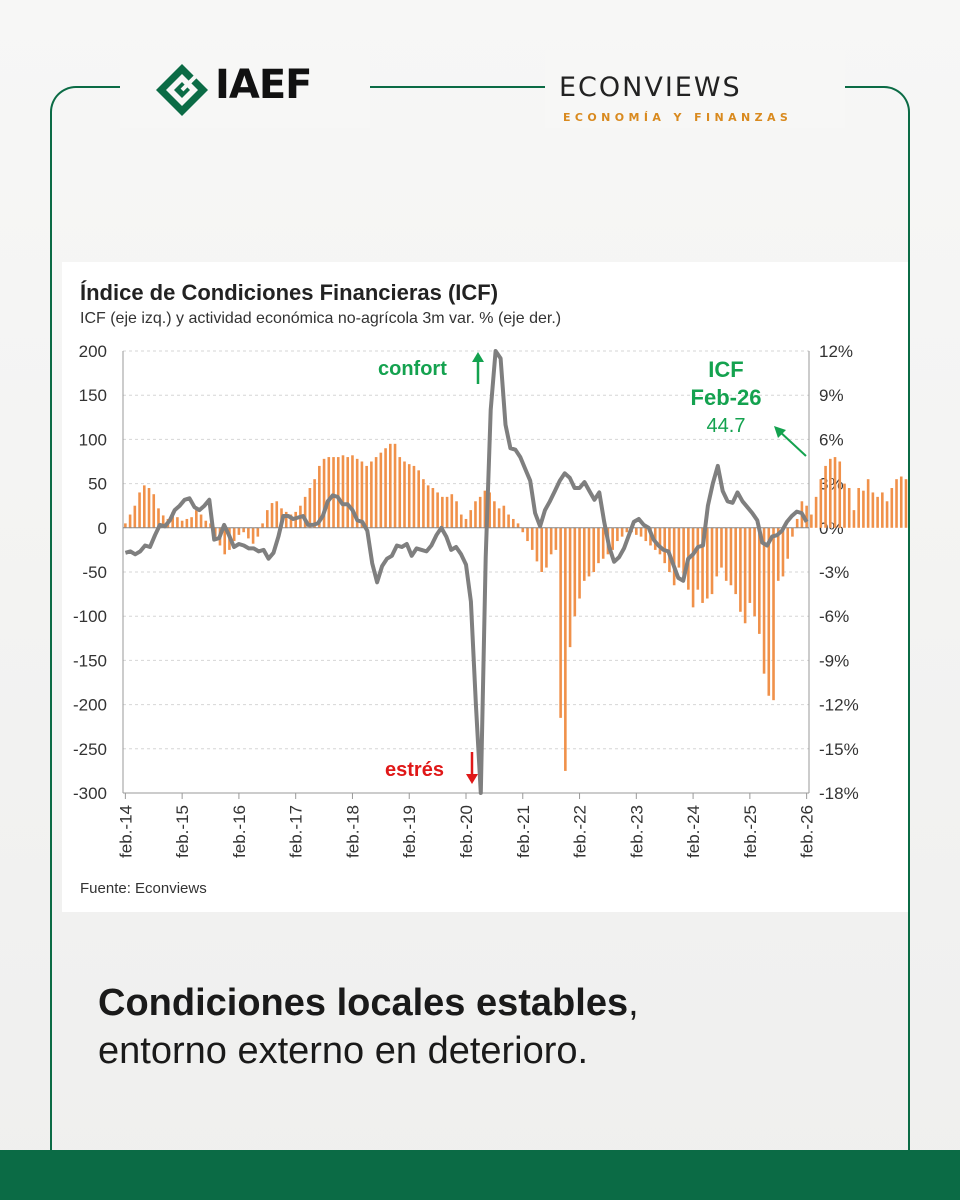 The image size is (960, 1200). Describe the element at coordinates (182, 831) in the screenshot. I see `x-axis-tick: feb.-15` at that location.